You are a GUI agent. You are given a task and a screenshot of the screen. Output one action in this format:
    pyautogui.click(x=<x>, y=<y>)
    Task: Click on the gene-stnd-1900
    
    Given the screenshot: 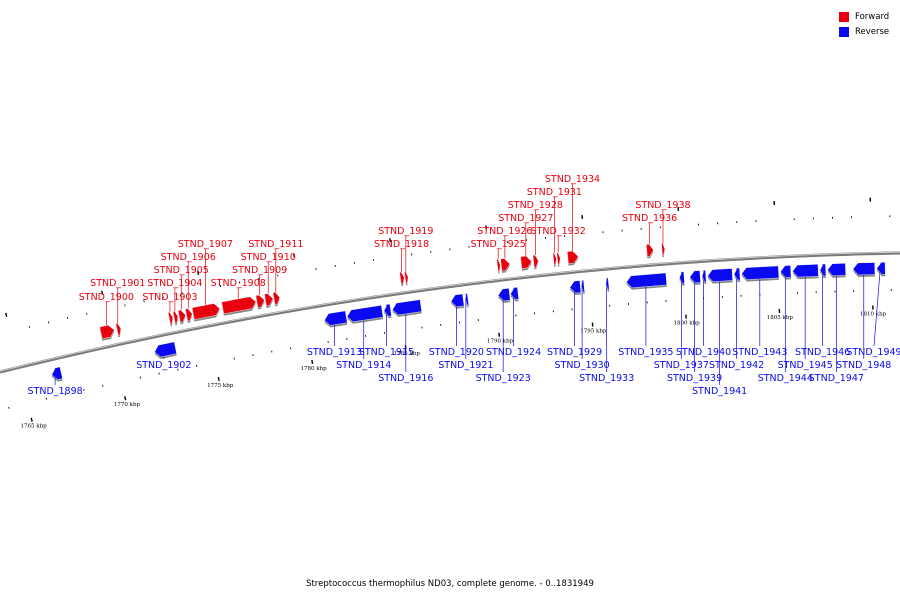 What is the action you would take?
    pyautogui.click(x=107, y=332)
    